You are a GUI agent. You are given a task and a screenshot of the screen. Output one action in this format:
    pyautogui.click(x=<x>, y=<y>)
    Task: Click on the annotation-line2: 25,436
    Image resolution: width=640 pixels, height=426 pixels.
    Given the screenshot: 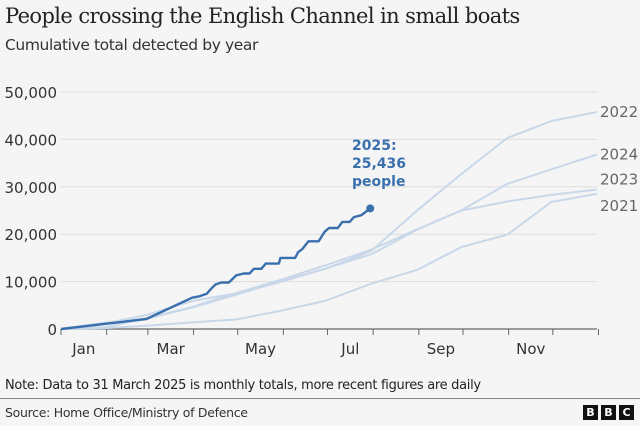 What is the action you would take?
    pyautogui.click(x=379, y=164)
    